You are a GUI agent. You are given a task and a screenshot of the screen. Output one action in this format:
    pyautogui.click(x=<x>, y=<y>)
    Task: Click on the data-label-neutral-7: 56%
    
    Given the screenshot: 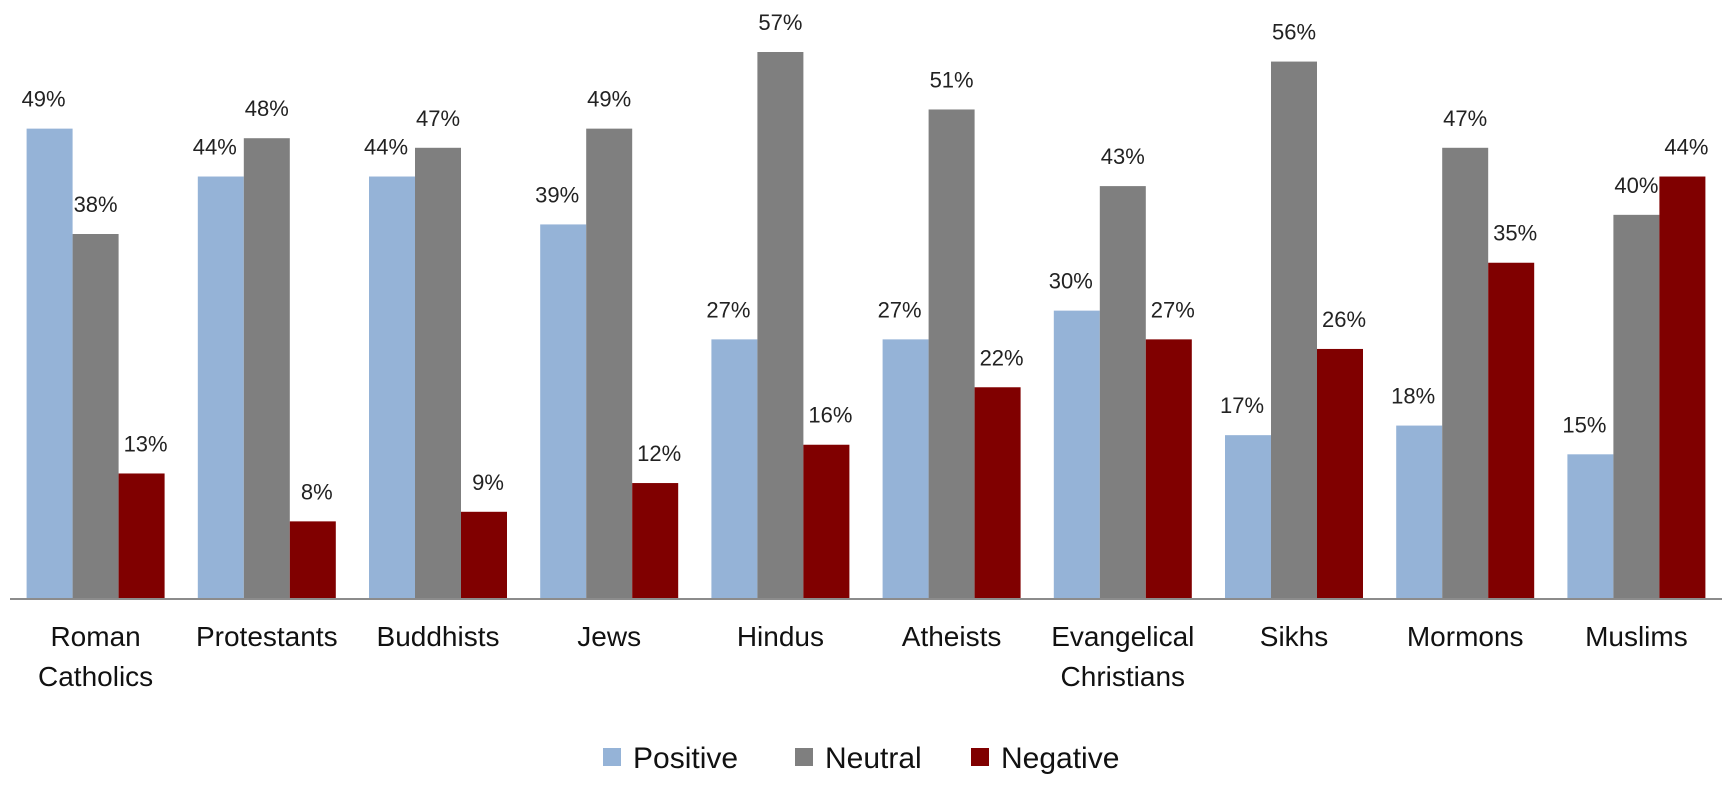 What is the action you would take?
    pyautogui.click(x=1294, y=32)
    